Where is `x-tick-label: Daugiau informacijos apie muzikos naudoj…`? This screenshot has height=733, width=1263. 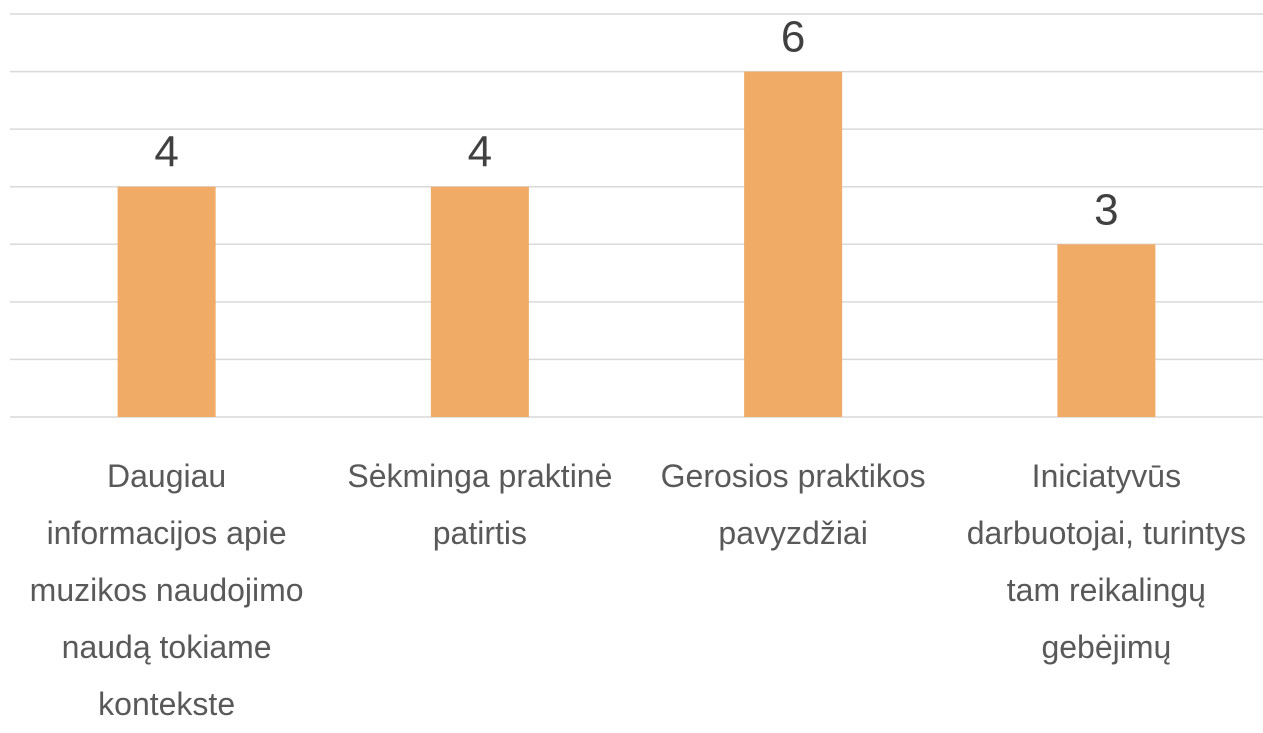 x-tick-label: Daugiau informacijos apie muzikos naudoj… is located at coordinates (166, 590).